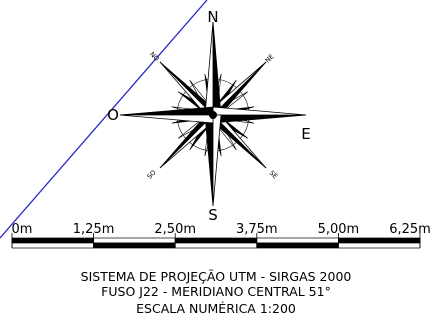 The image size is (432, 321). I want to click on scale-bar-segments, so click(216, 241).